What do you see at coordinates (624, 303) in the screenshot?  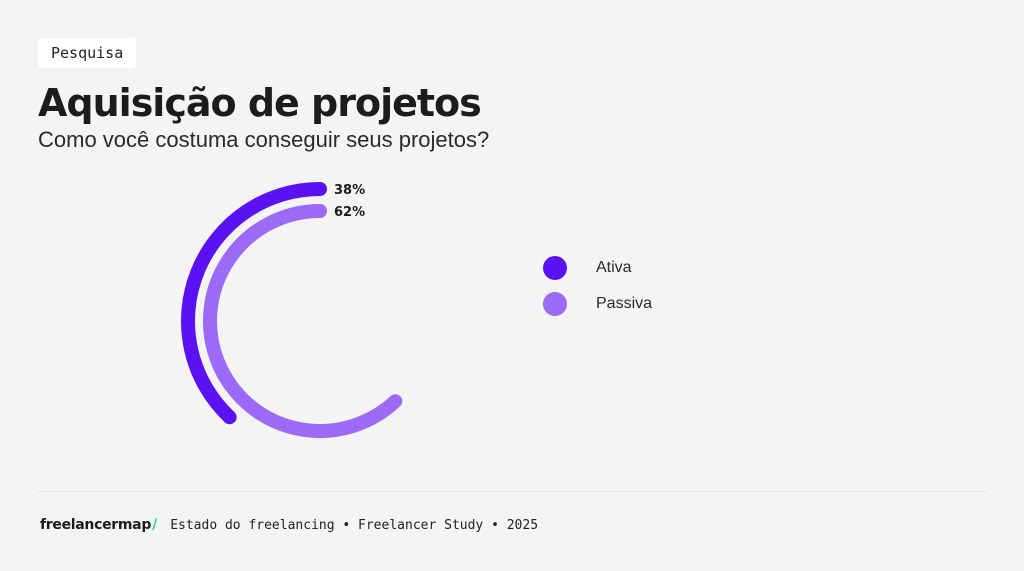 I see `legend-label-passiva: Passiva` at bounding box center [624, 303].